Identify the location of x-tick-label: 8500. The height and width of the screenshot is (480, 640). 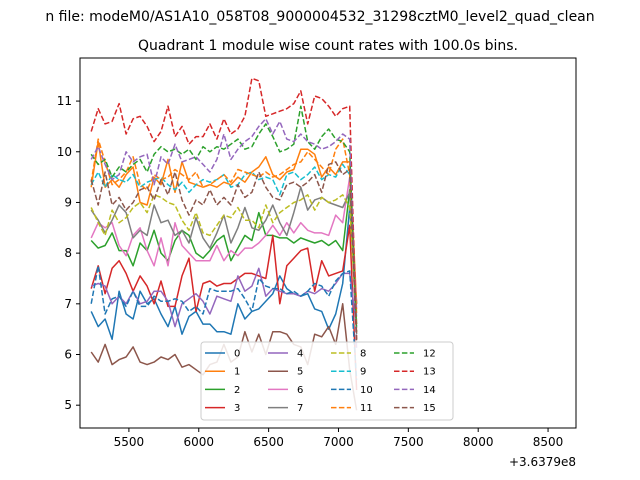
(548, 442).